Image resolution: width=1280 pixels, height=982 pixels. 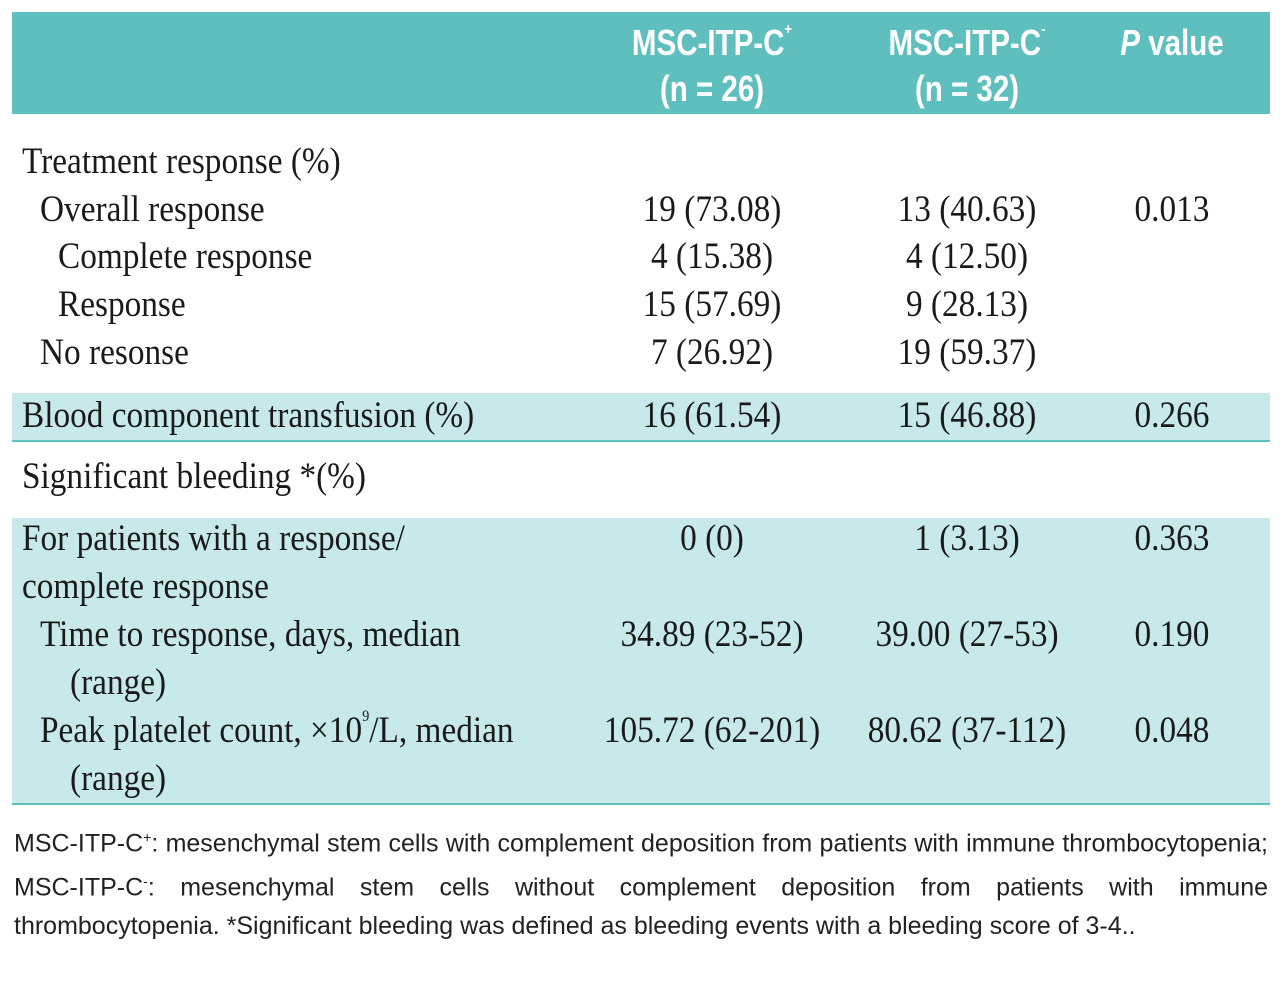 What do you see at coordinates (147, 837) in the screenshot?
I see `footnote-sup-plus: +` at bounding box center [147, 837].